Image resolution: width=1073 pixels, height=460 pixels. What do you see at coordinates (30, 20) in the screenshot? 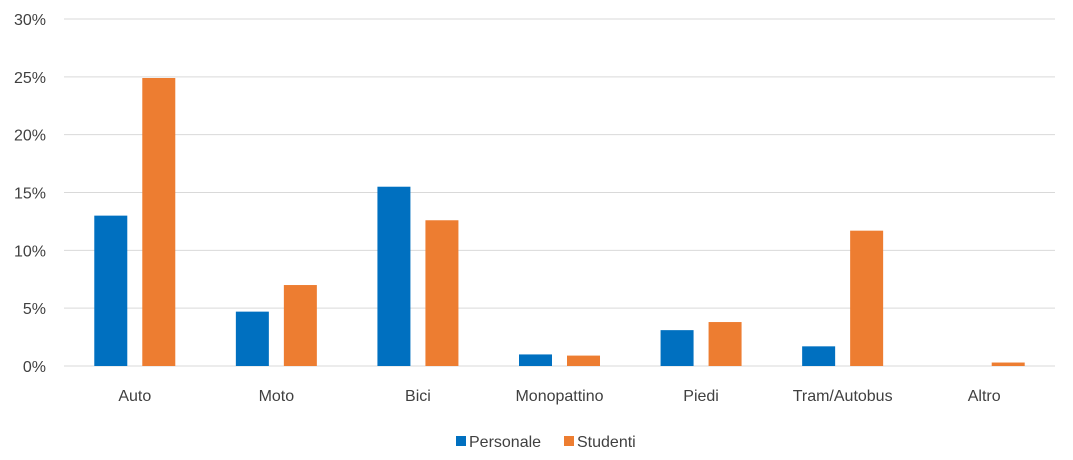
I see `y-tick-label: 30%` at bounding box center [30, 20].